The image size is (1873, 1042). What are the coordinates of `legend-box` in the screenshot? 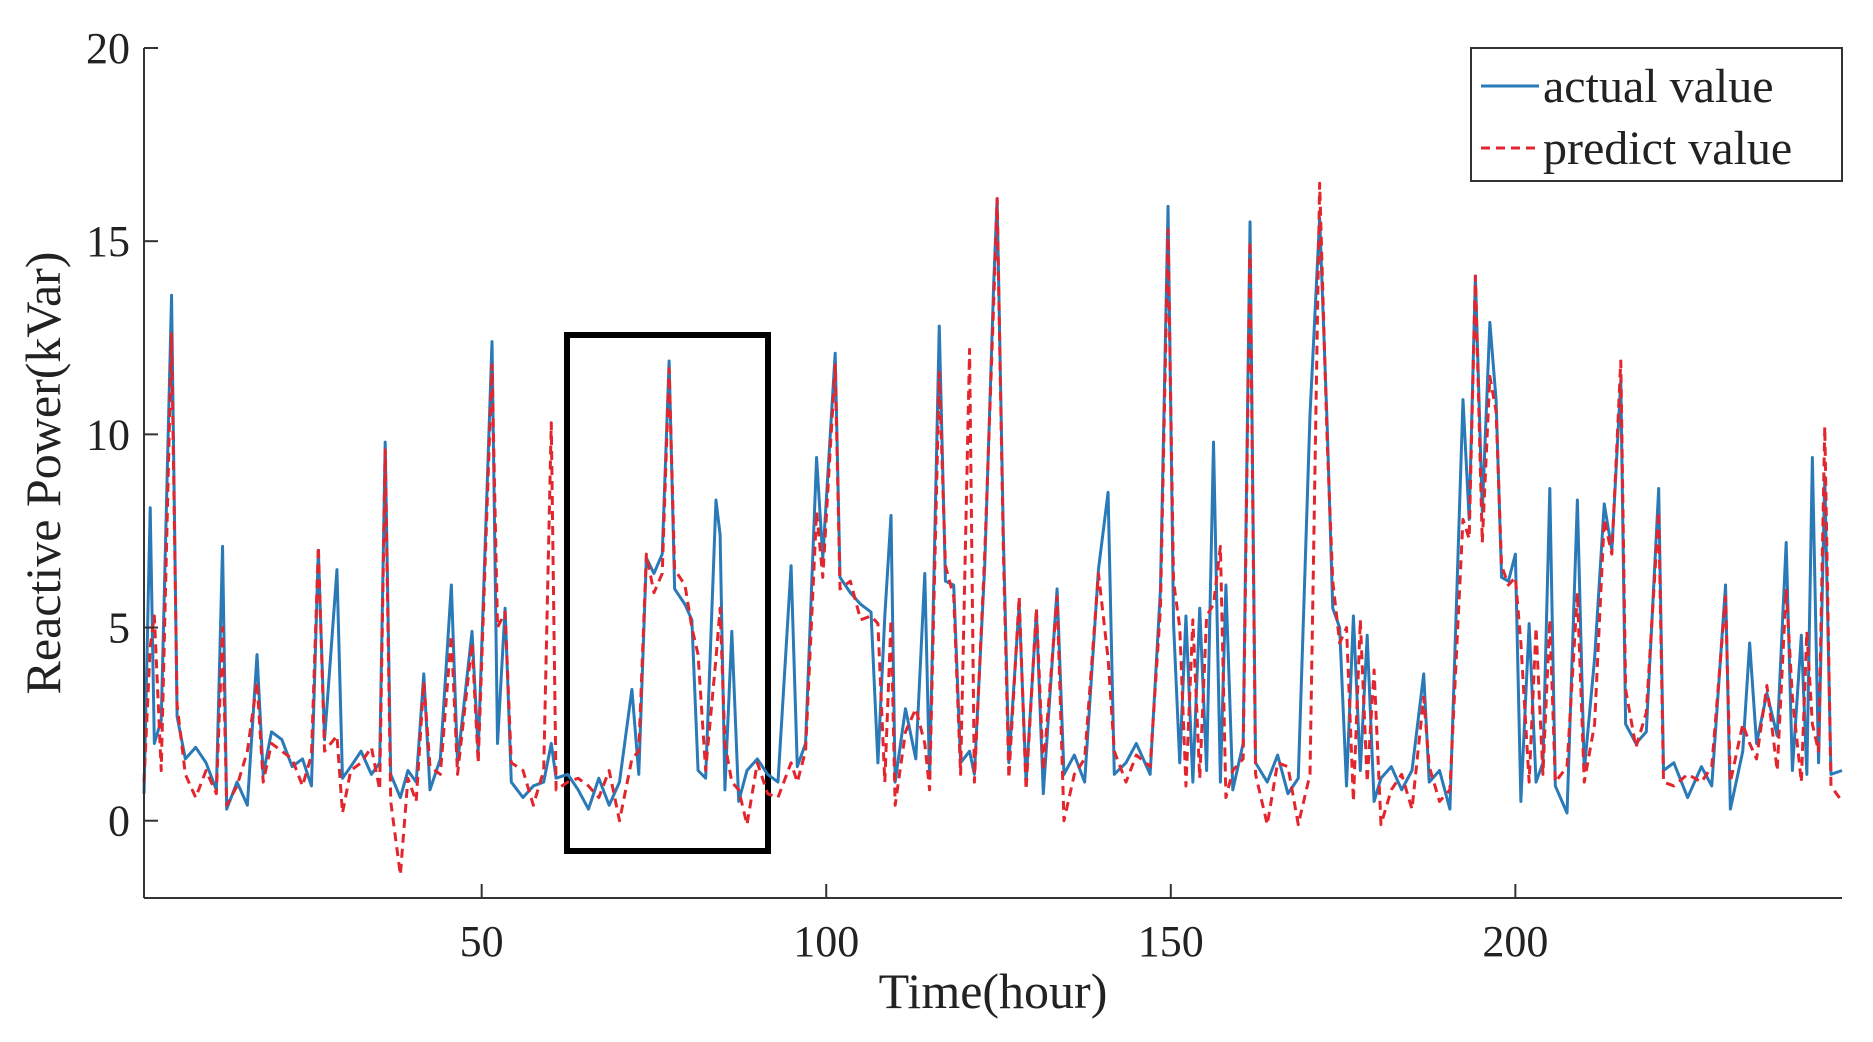 It's located at (1656, 114).